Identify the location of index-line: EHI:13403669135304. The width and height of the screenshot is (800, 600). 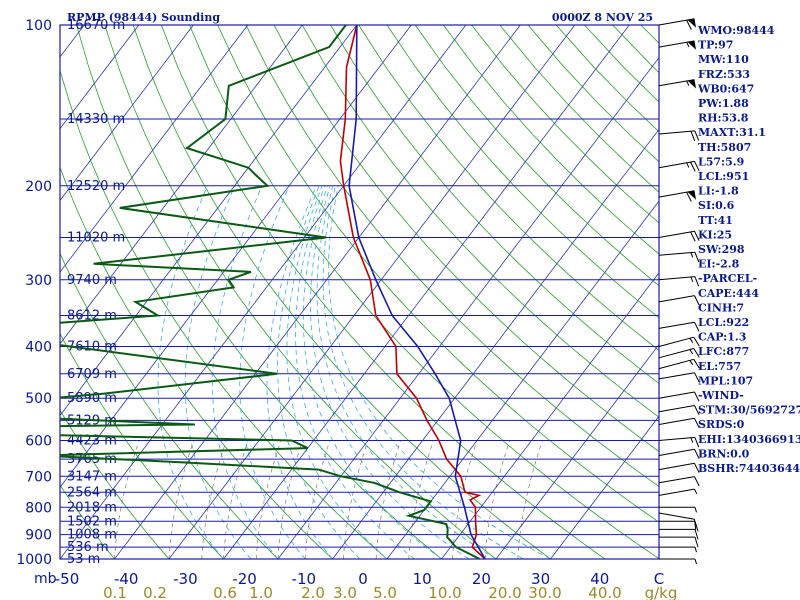
(749, 439).